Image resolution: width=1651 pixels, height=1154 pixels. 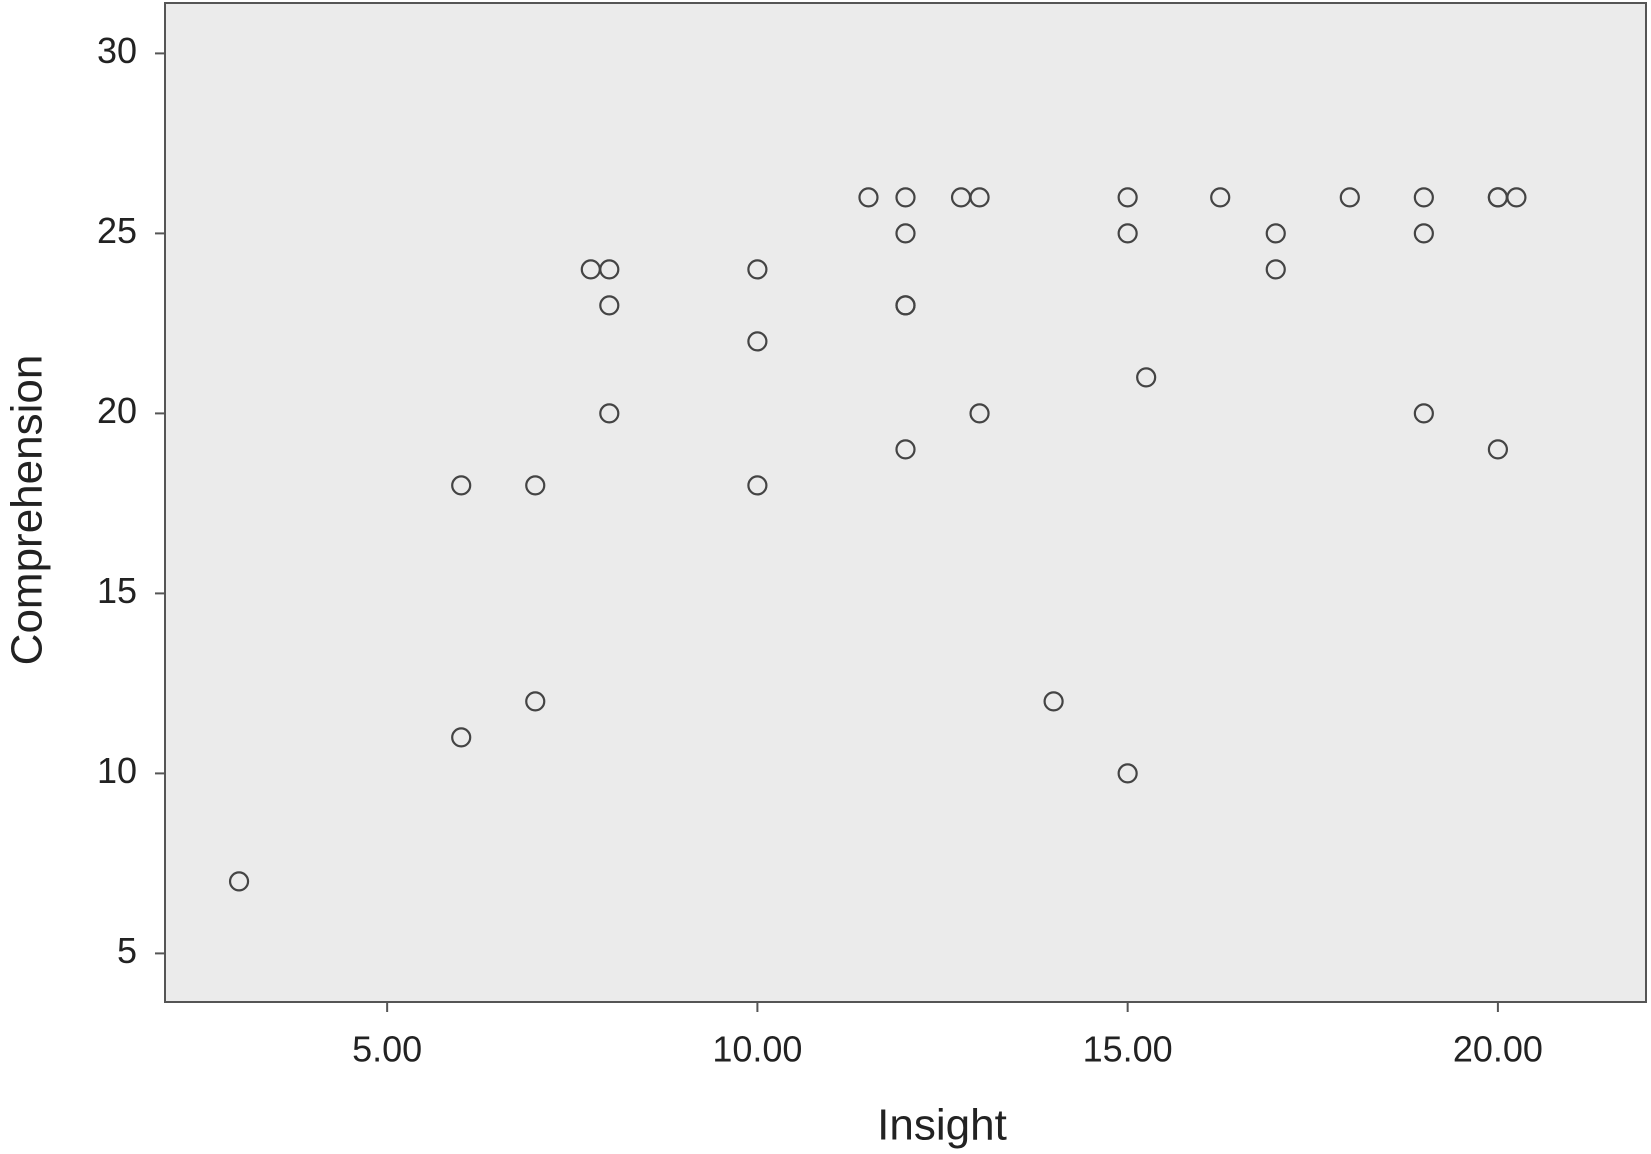 What do you see at coordinates (942, 1125) in the screenshot?
I see `x-axis-title: Insight` at bounding box center [942, 1125].